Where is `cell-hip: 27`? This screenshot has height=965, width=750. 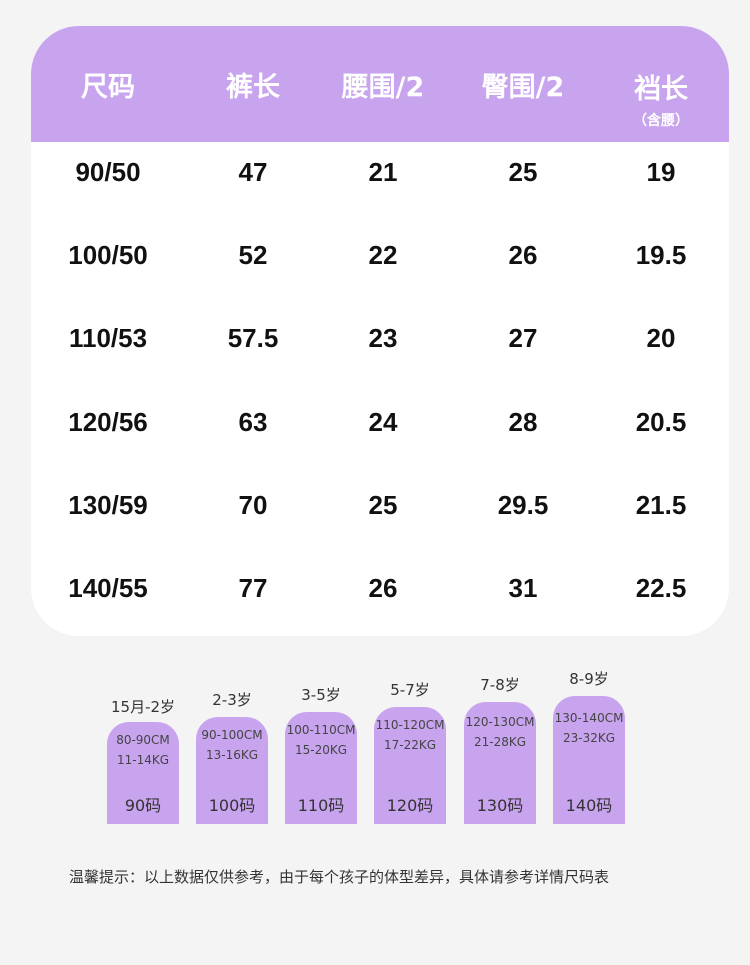 cell-hip: 27 is located at coordinates (523, 338).